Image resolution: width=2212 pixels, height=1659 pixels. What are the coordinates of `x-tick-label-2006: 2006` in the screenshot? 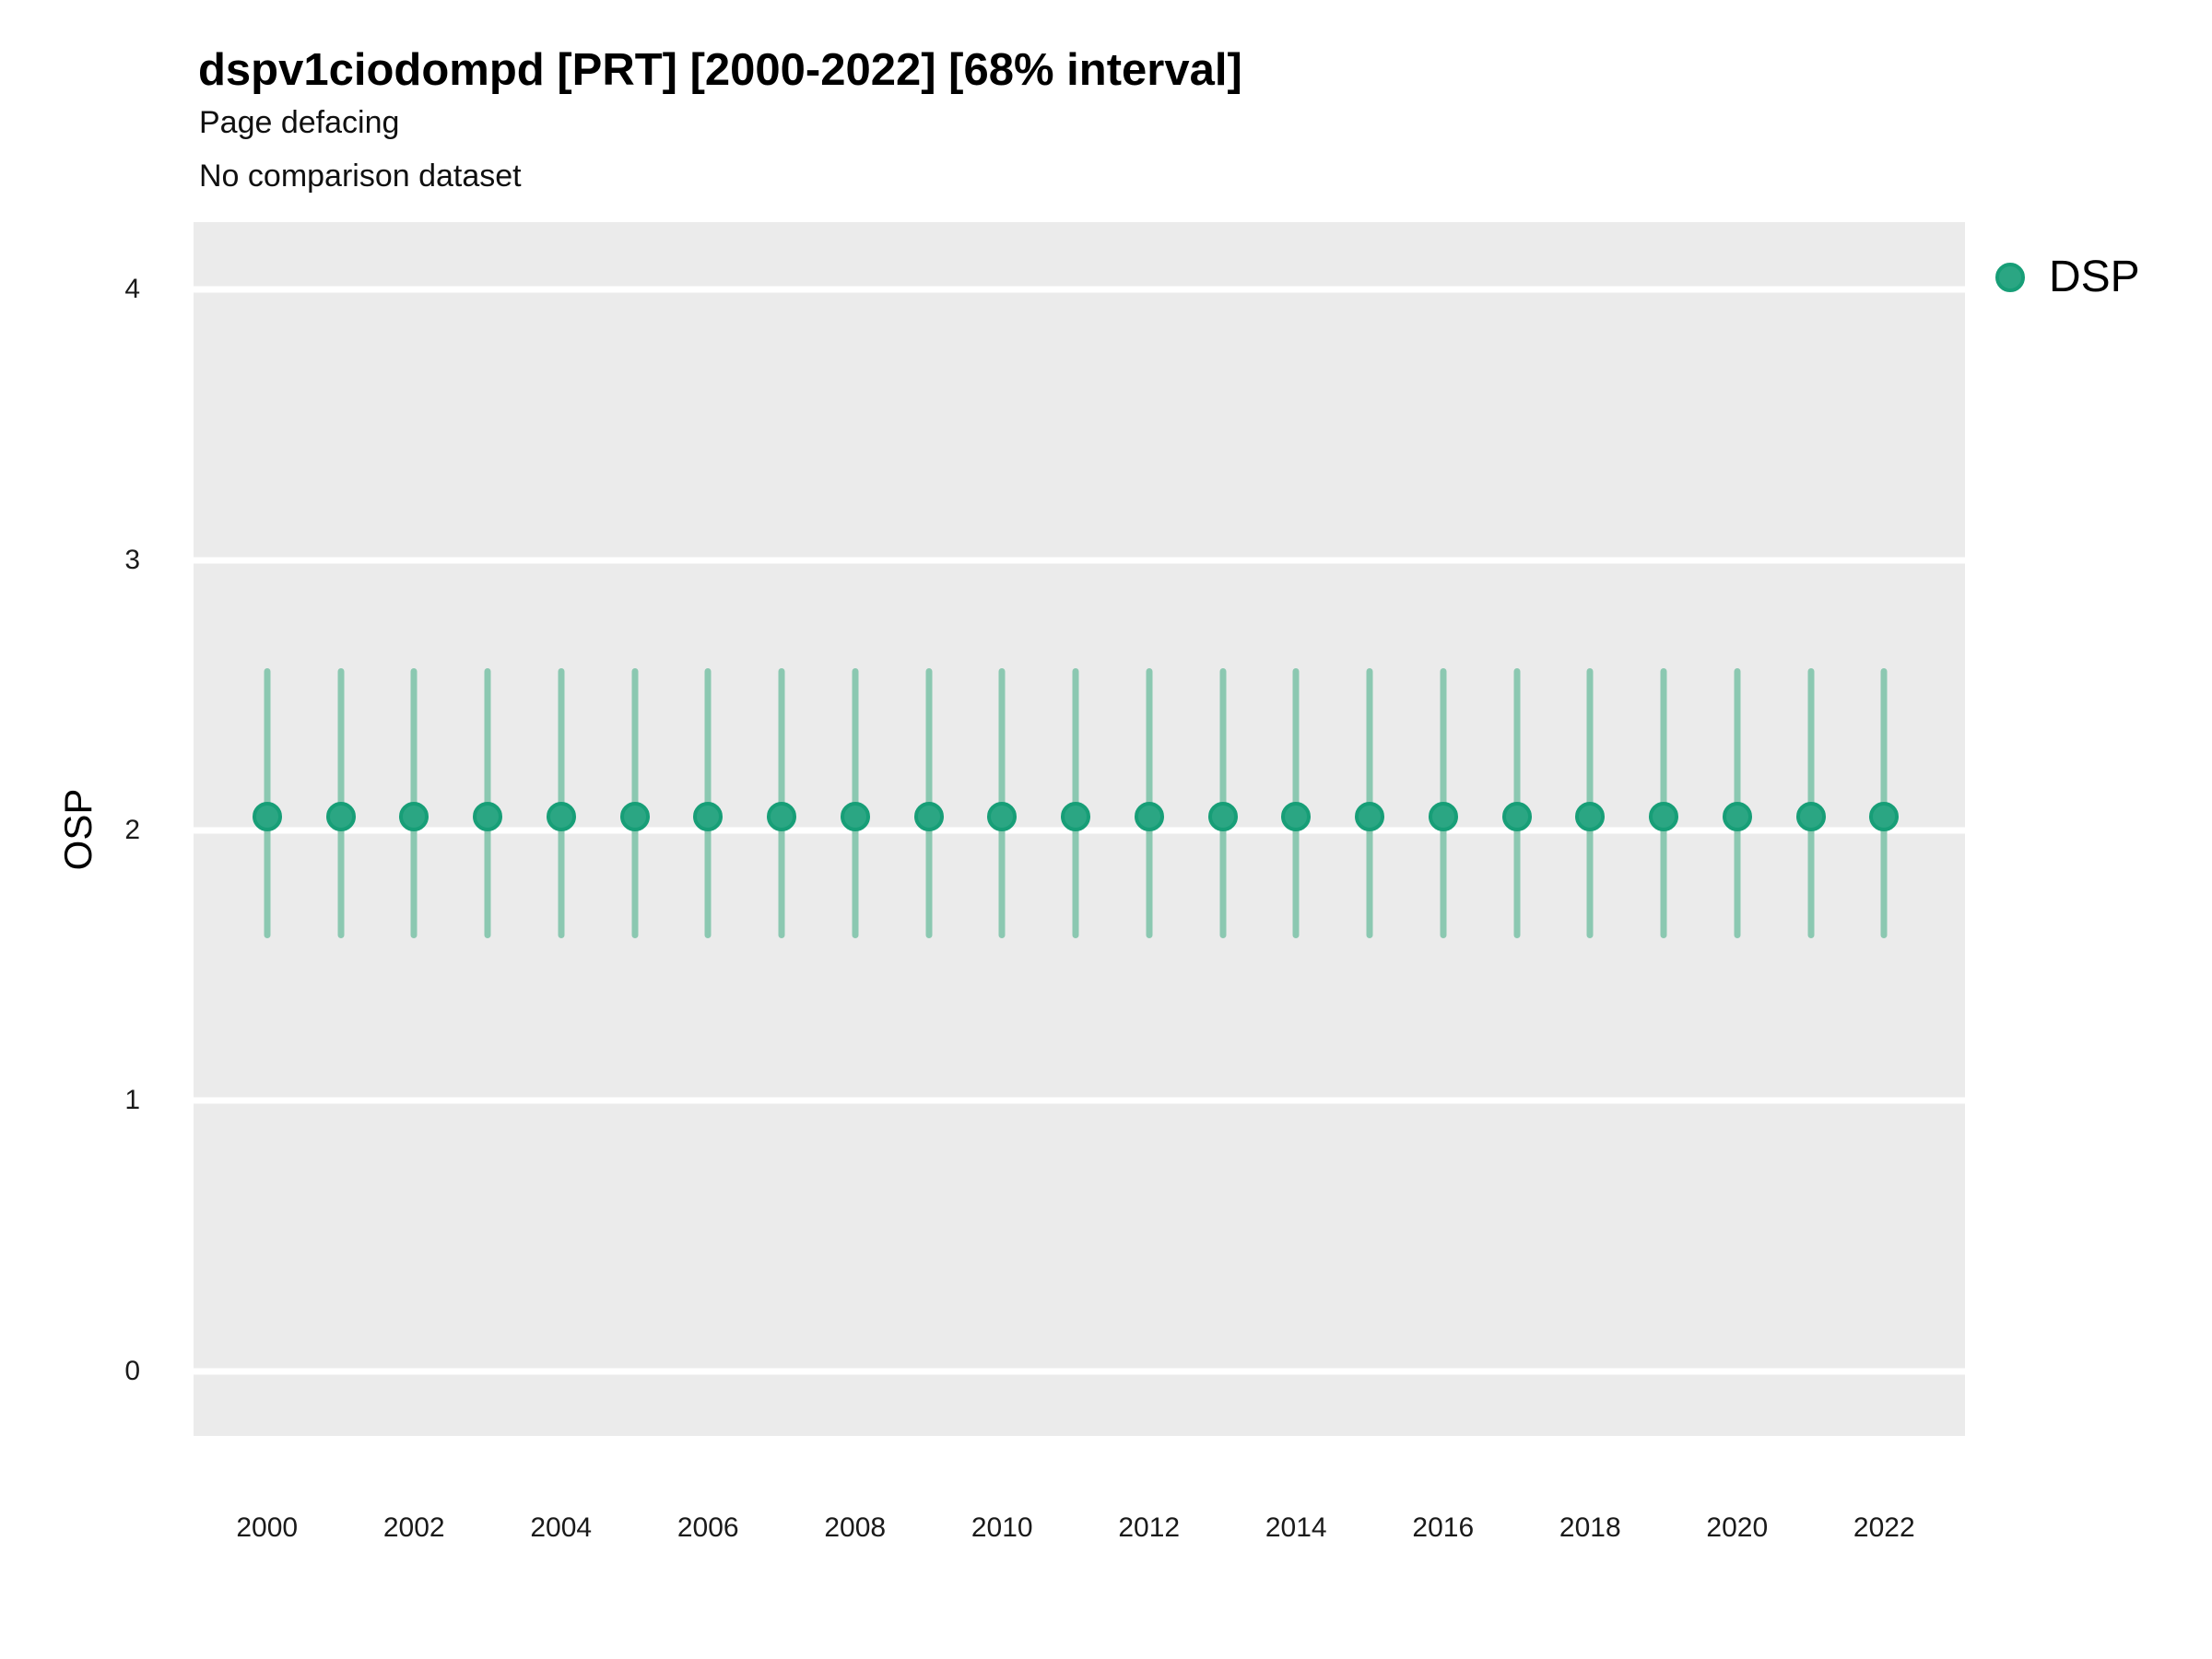 It's located at (708, 1527).